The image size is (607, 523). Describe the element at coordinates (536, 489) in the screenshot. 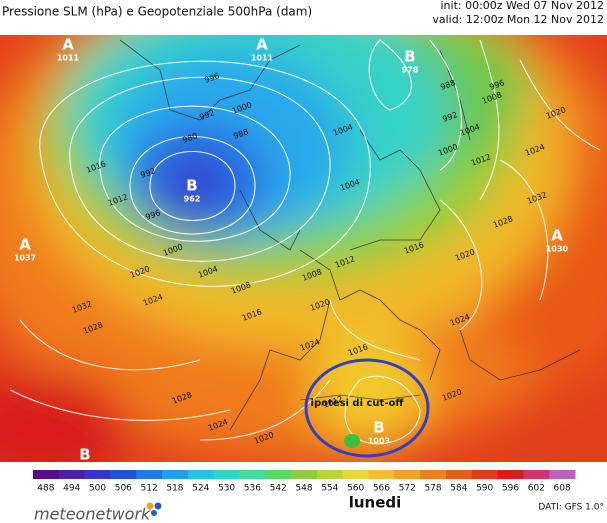

I see `colorbar-tick-label: 602` at that location.